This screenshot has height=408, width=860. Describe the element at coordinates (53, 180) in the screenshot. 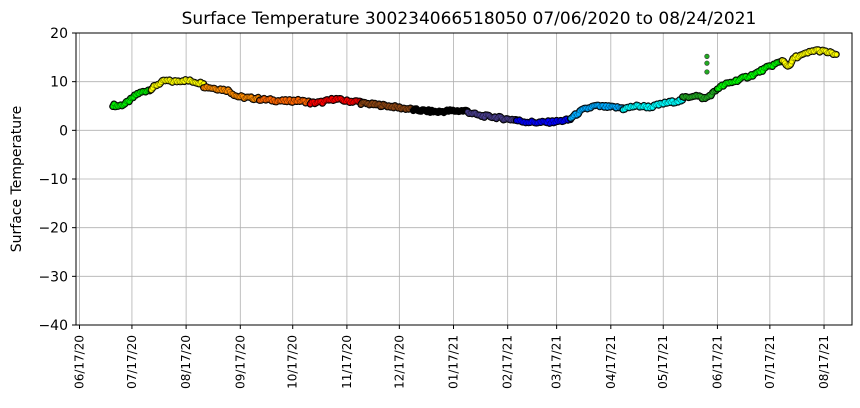

I see `y-tick-label: −10` at that location.